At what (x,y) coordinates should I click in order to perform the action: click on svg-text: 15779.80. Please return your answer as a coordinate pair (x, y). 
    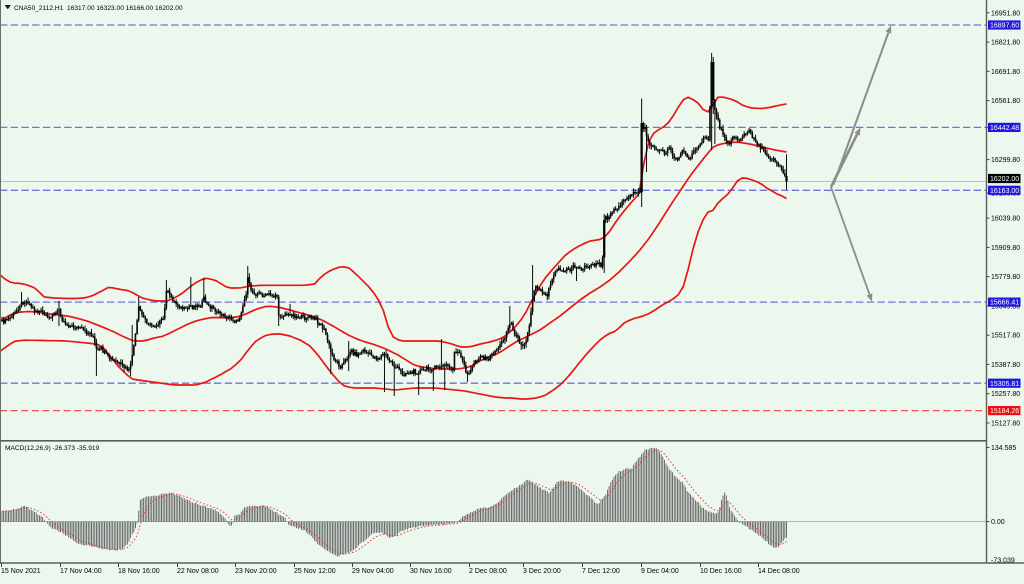
    Looking at the image, I should click on (1005, 277).